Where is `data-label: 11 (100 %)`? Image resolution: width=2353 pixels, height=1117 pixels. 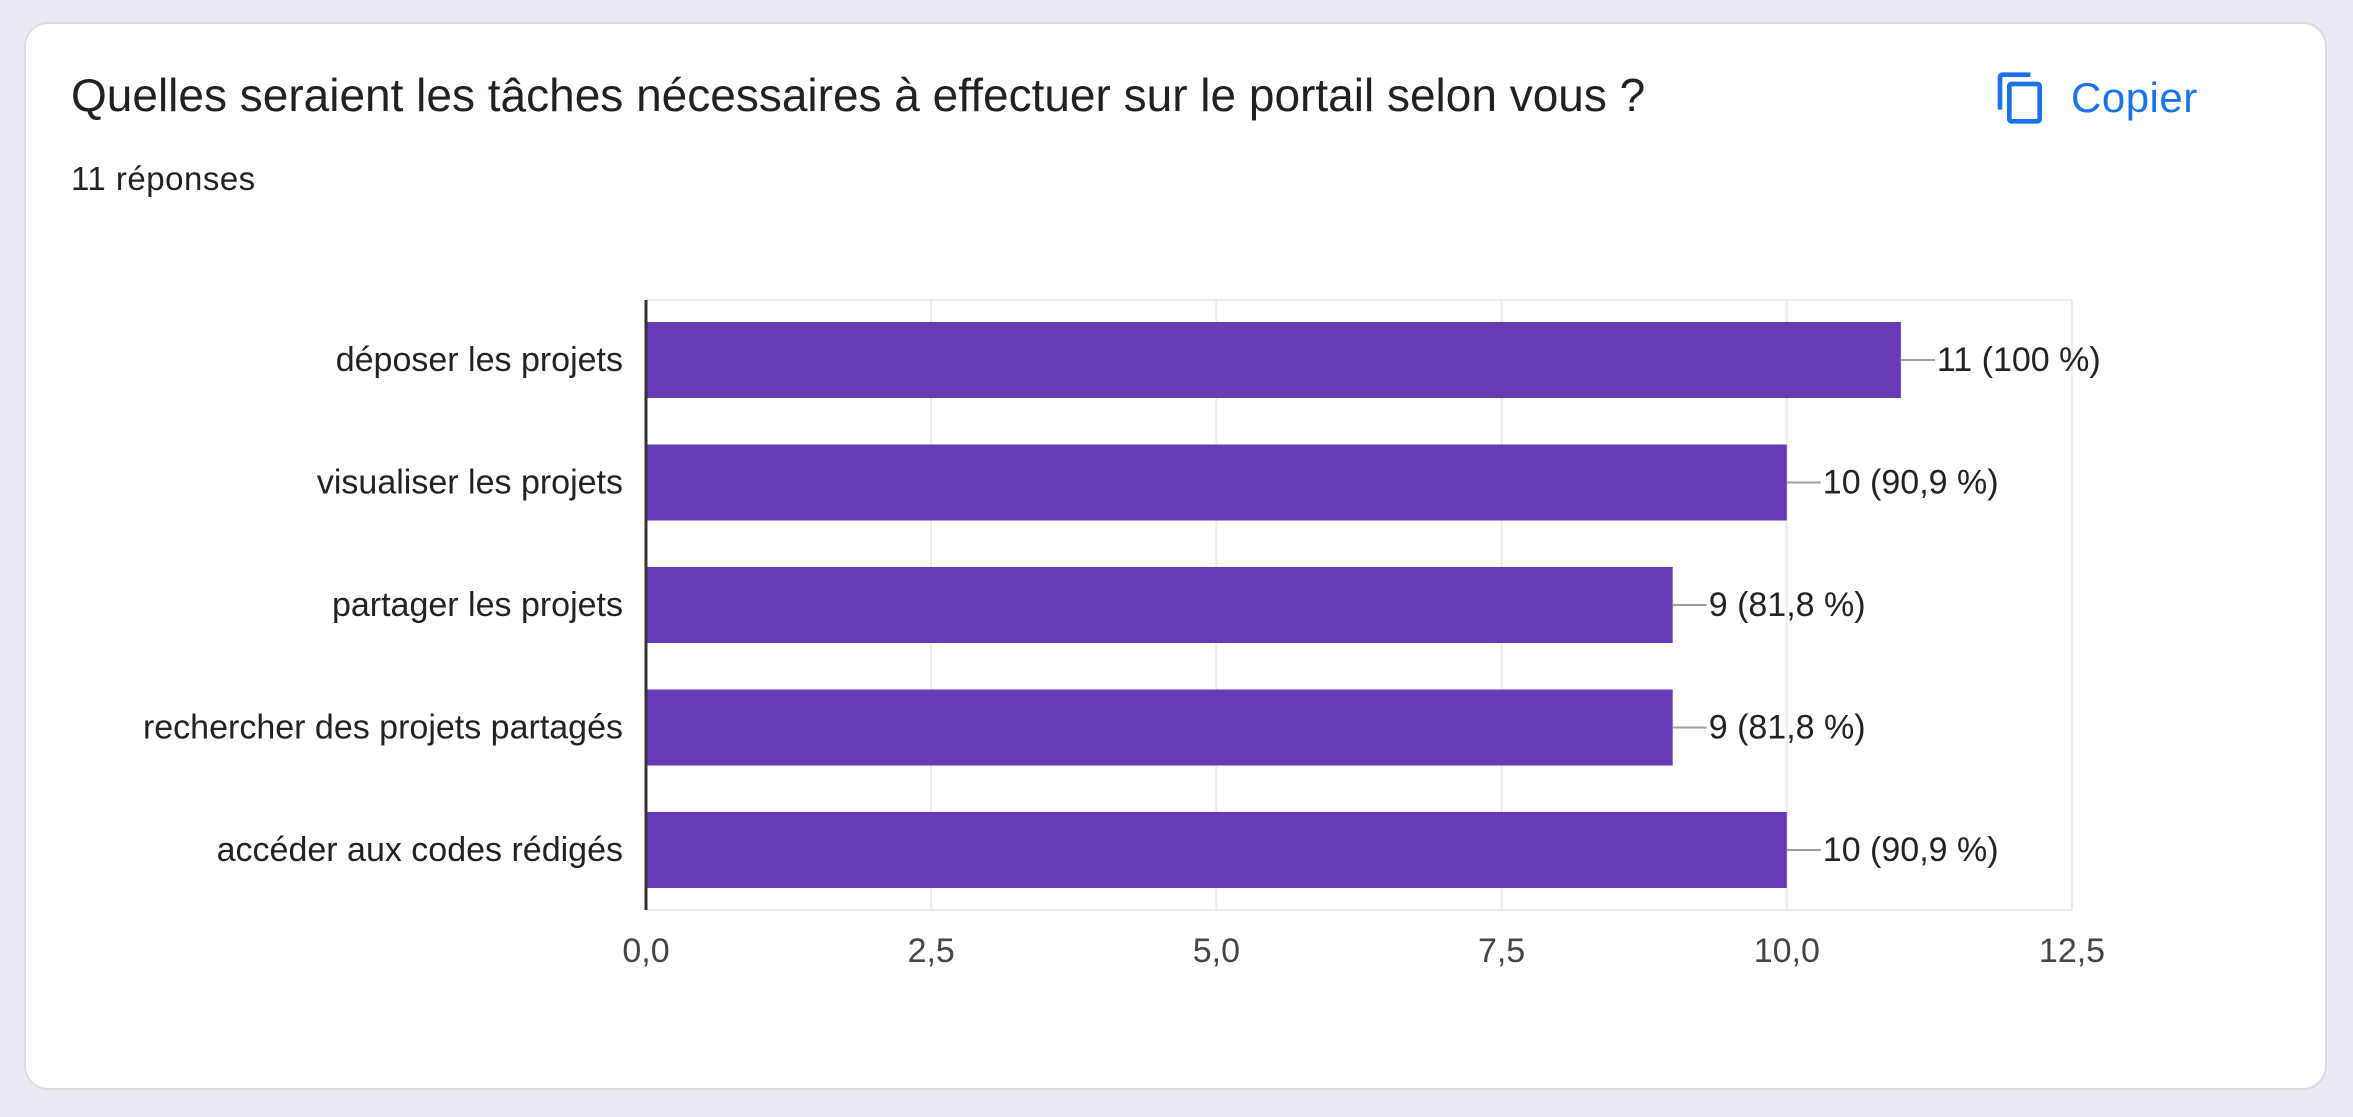 data-label: 11 (100 %) is located at coordinates (2019, 360).